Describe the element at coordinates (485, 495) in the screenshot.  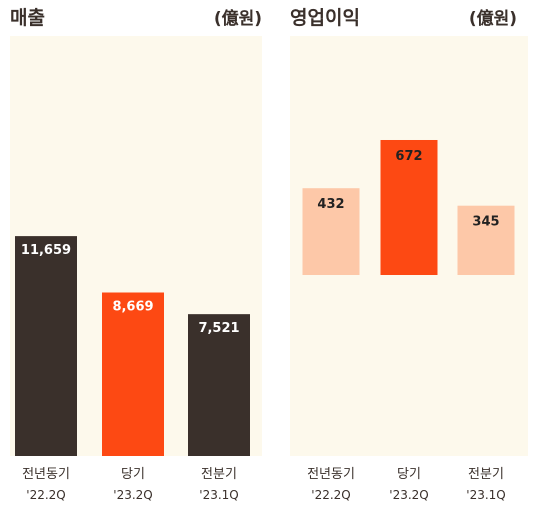
I see `operating-profit-period-label-3: '23.1Q` at that location.